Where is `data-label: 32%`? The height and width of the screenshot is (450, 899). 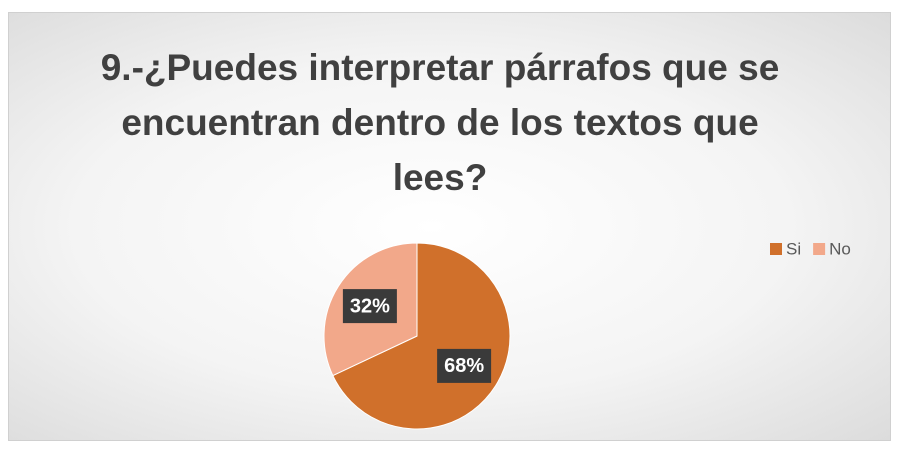 data-label: 32% is located at coordinates (370, 306).